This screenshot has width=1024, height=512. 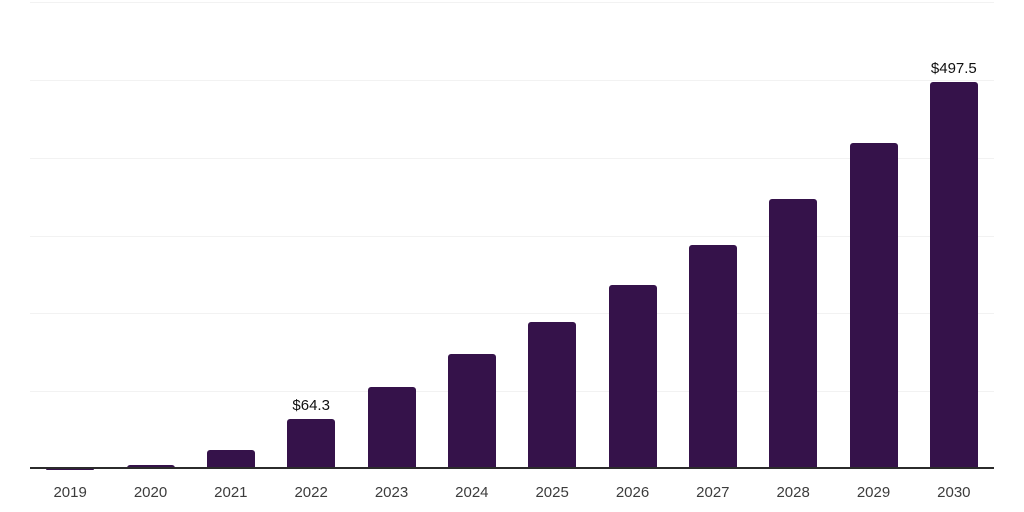 What do you see at coordinates (954, 492) in the screenshot?
I see `x-tick-2030: 2030` at bounding box center [954, 492].